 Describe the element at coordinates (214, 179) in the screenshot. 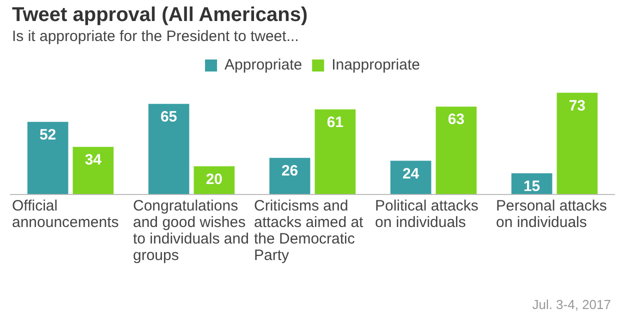

I see `data-label: 20` at that location.